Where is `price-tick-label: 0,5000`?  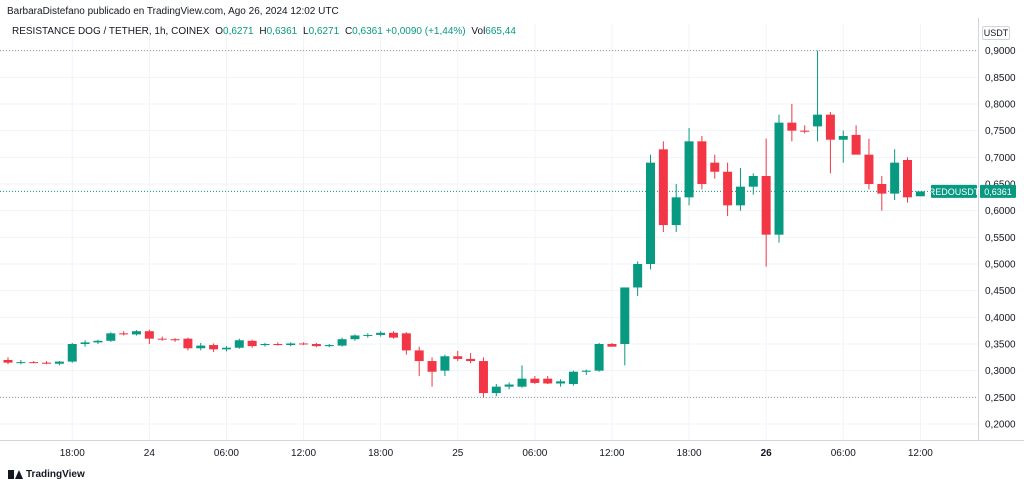
price-tick-label: 0,5000 is located at coordinates (1000, 265).